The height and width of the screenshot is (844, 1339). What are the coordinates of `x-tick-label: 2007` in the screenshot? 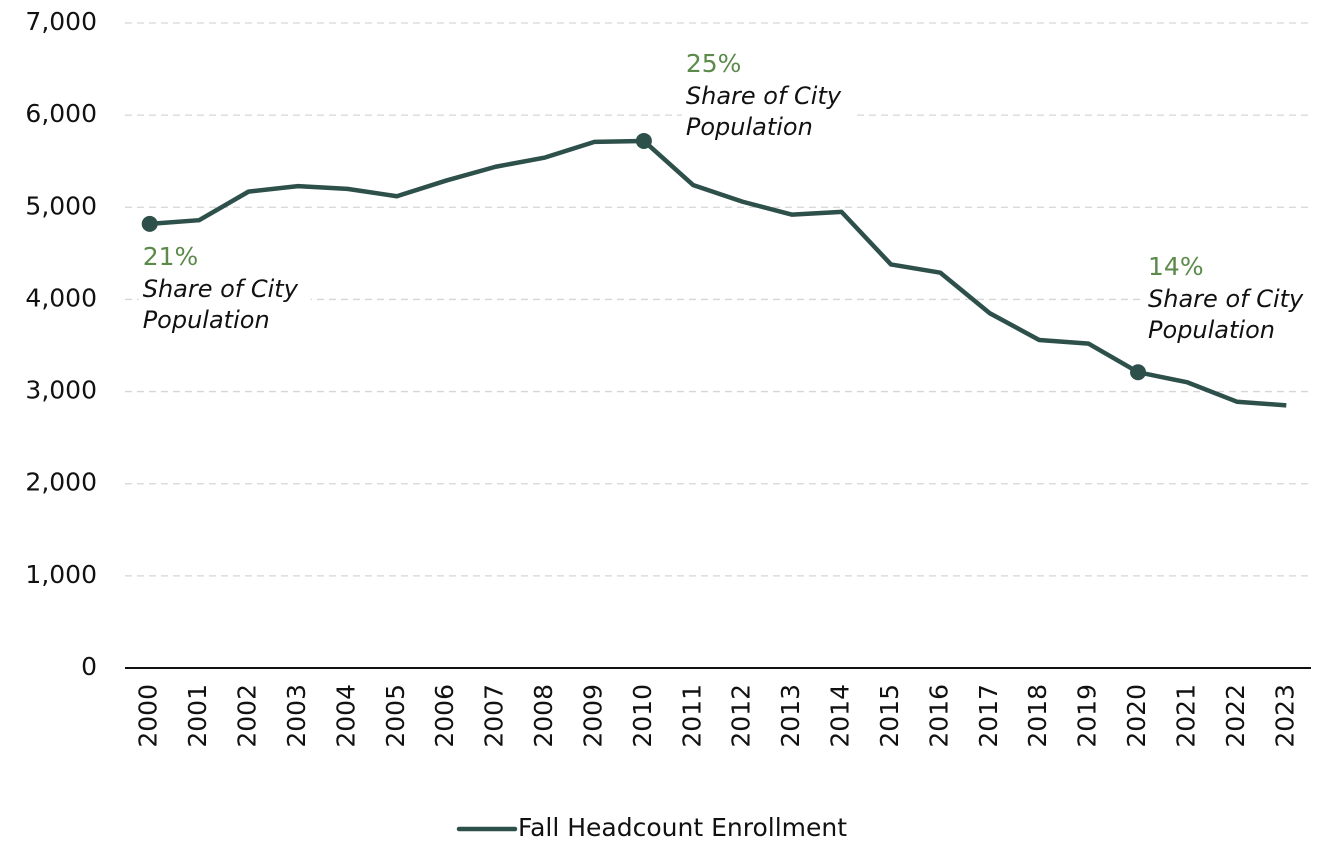 It's located at (494, 716).